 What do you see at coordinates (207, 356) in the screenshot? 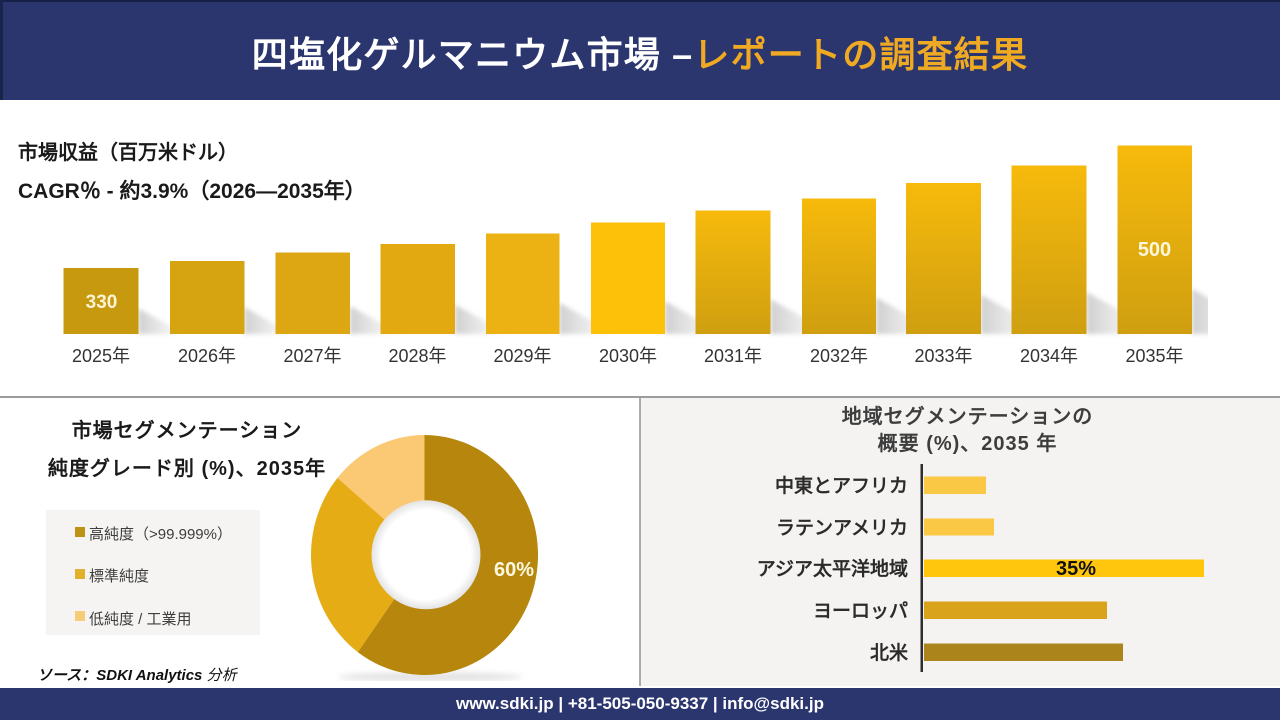
I see `svg-text: 2026年` at bounding box center [207, 356].